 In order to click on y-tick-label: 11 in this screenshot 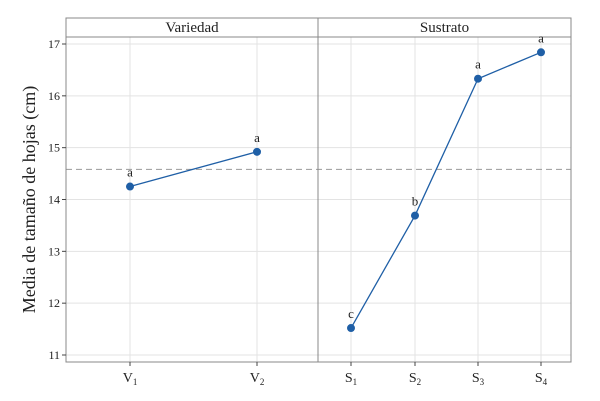, I will do `click(54, 355)`.